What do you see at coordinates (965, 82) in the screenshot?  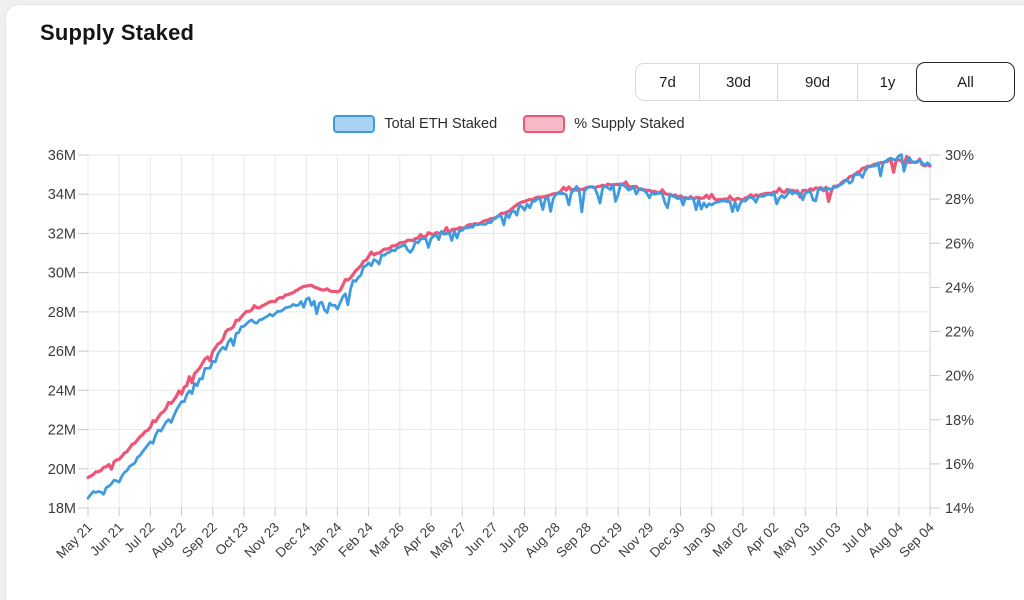 I see `range-button-all: All` at bounding box center [965, 82].